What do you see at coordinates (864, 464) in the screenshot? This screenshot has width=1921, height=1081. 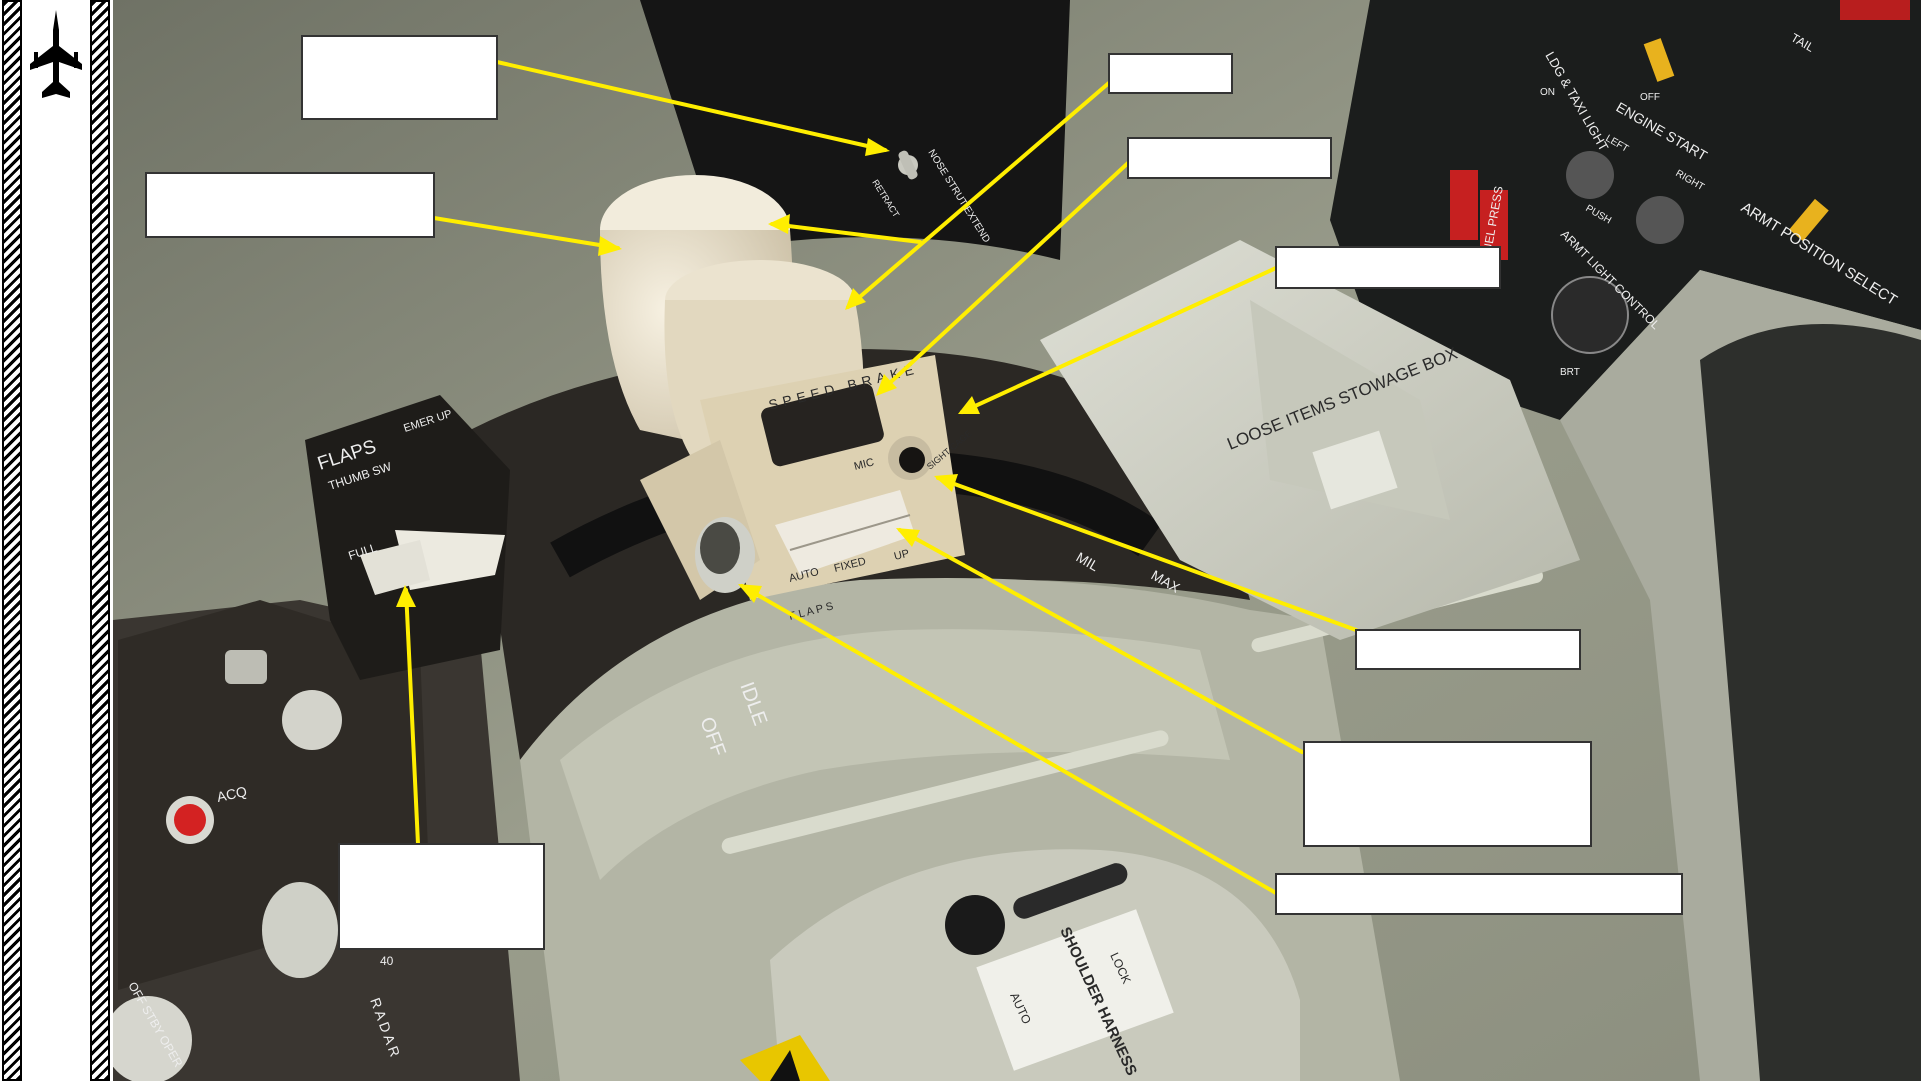 I see `mic-text: MIC` at bounding box center [864, 464].